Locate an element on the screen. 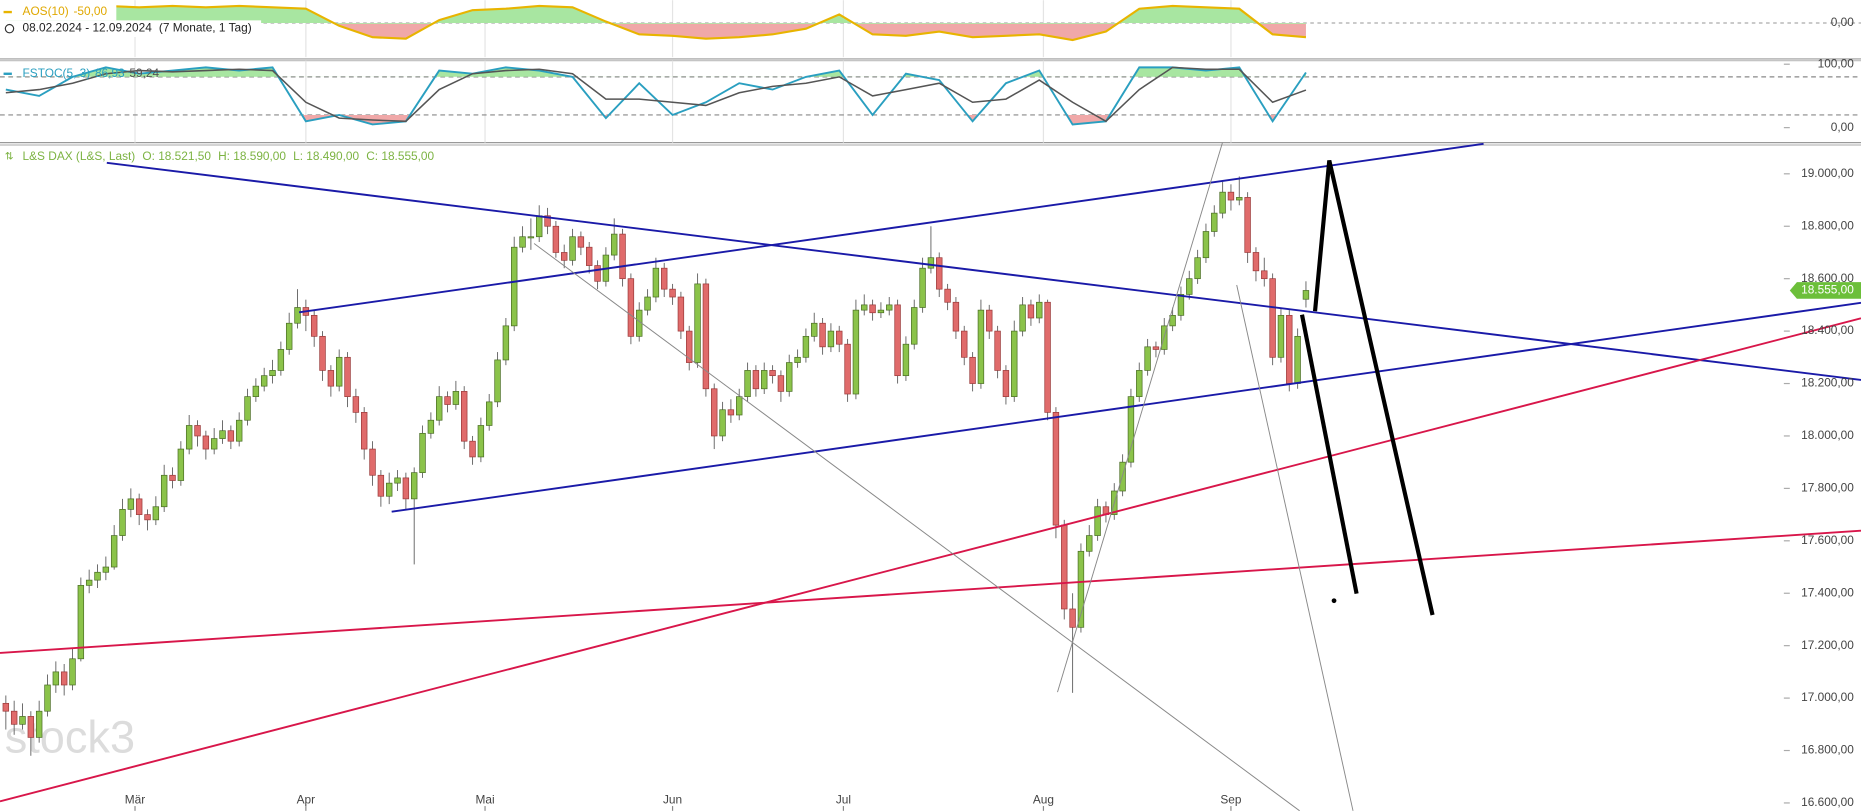  x-tick-label: Mai is located at coordinates (484, 799).